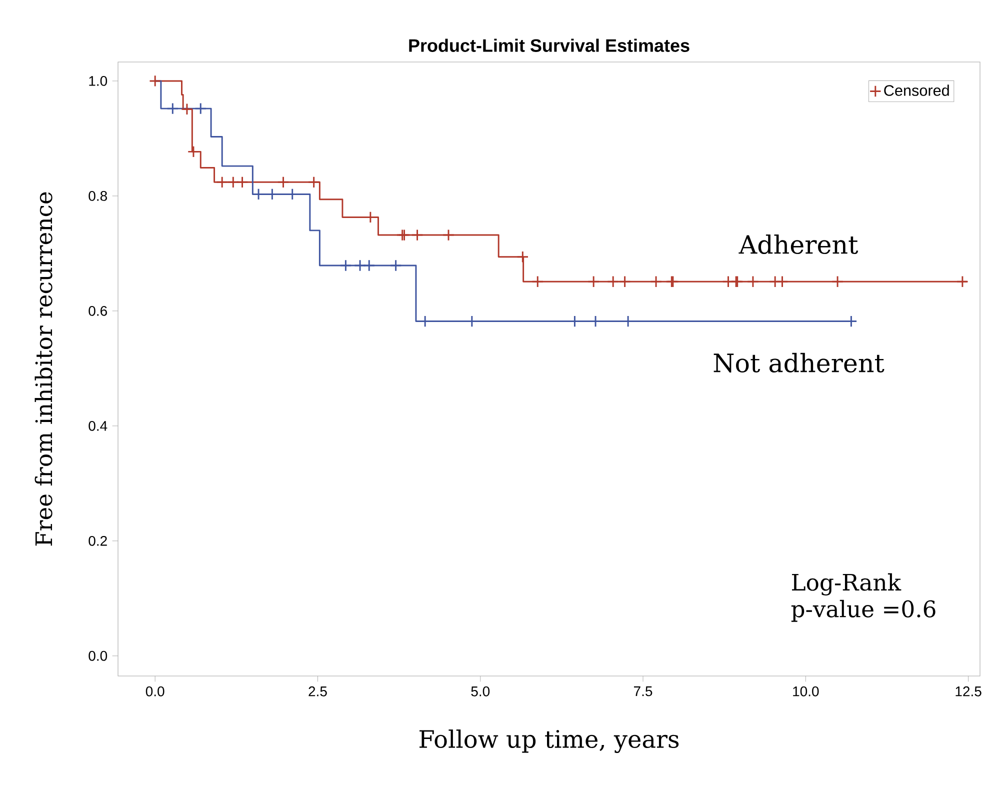 The width and height of the screenshot is (994, 796). I want to click on y-tick-label: 0.6, so click(97, 311).